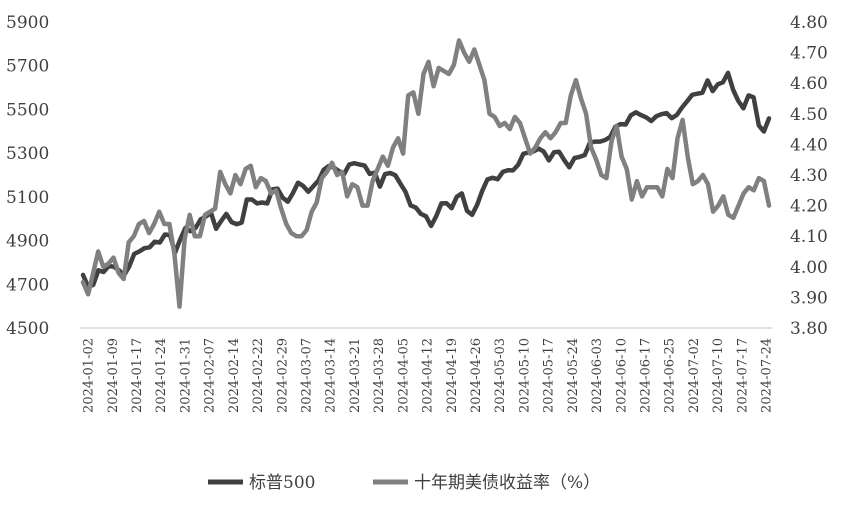 The width and height of the screenshot is (846, 508). What do you see at coordinates (809, 268) in the screenshot?
I see `y-right-tick-label: 4.00` at bounding box center [809, 268].